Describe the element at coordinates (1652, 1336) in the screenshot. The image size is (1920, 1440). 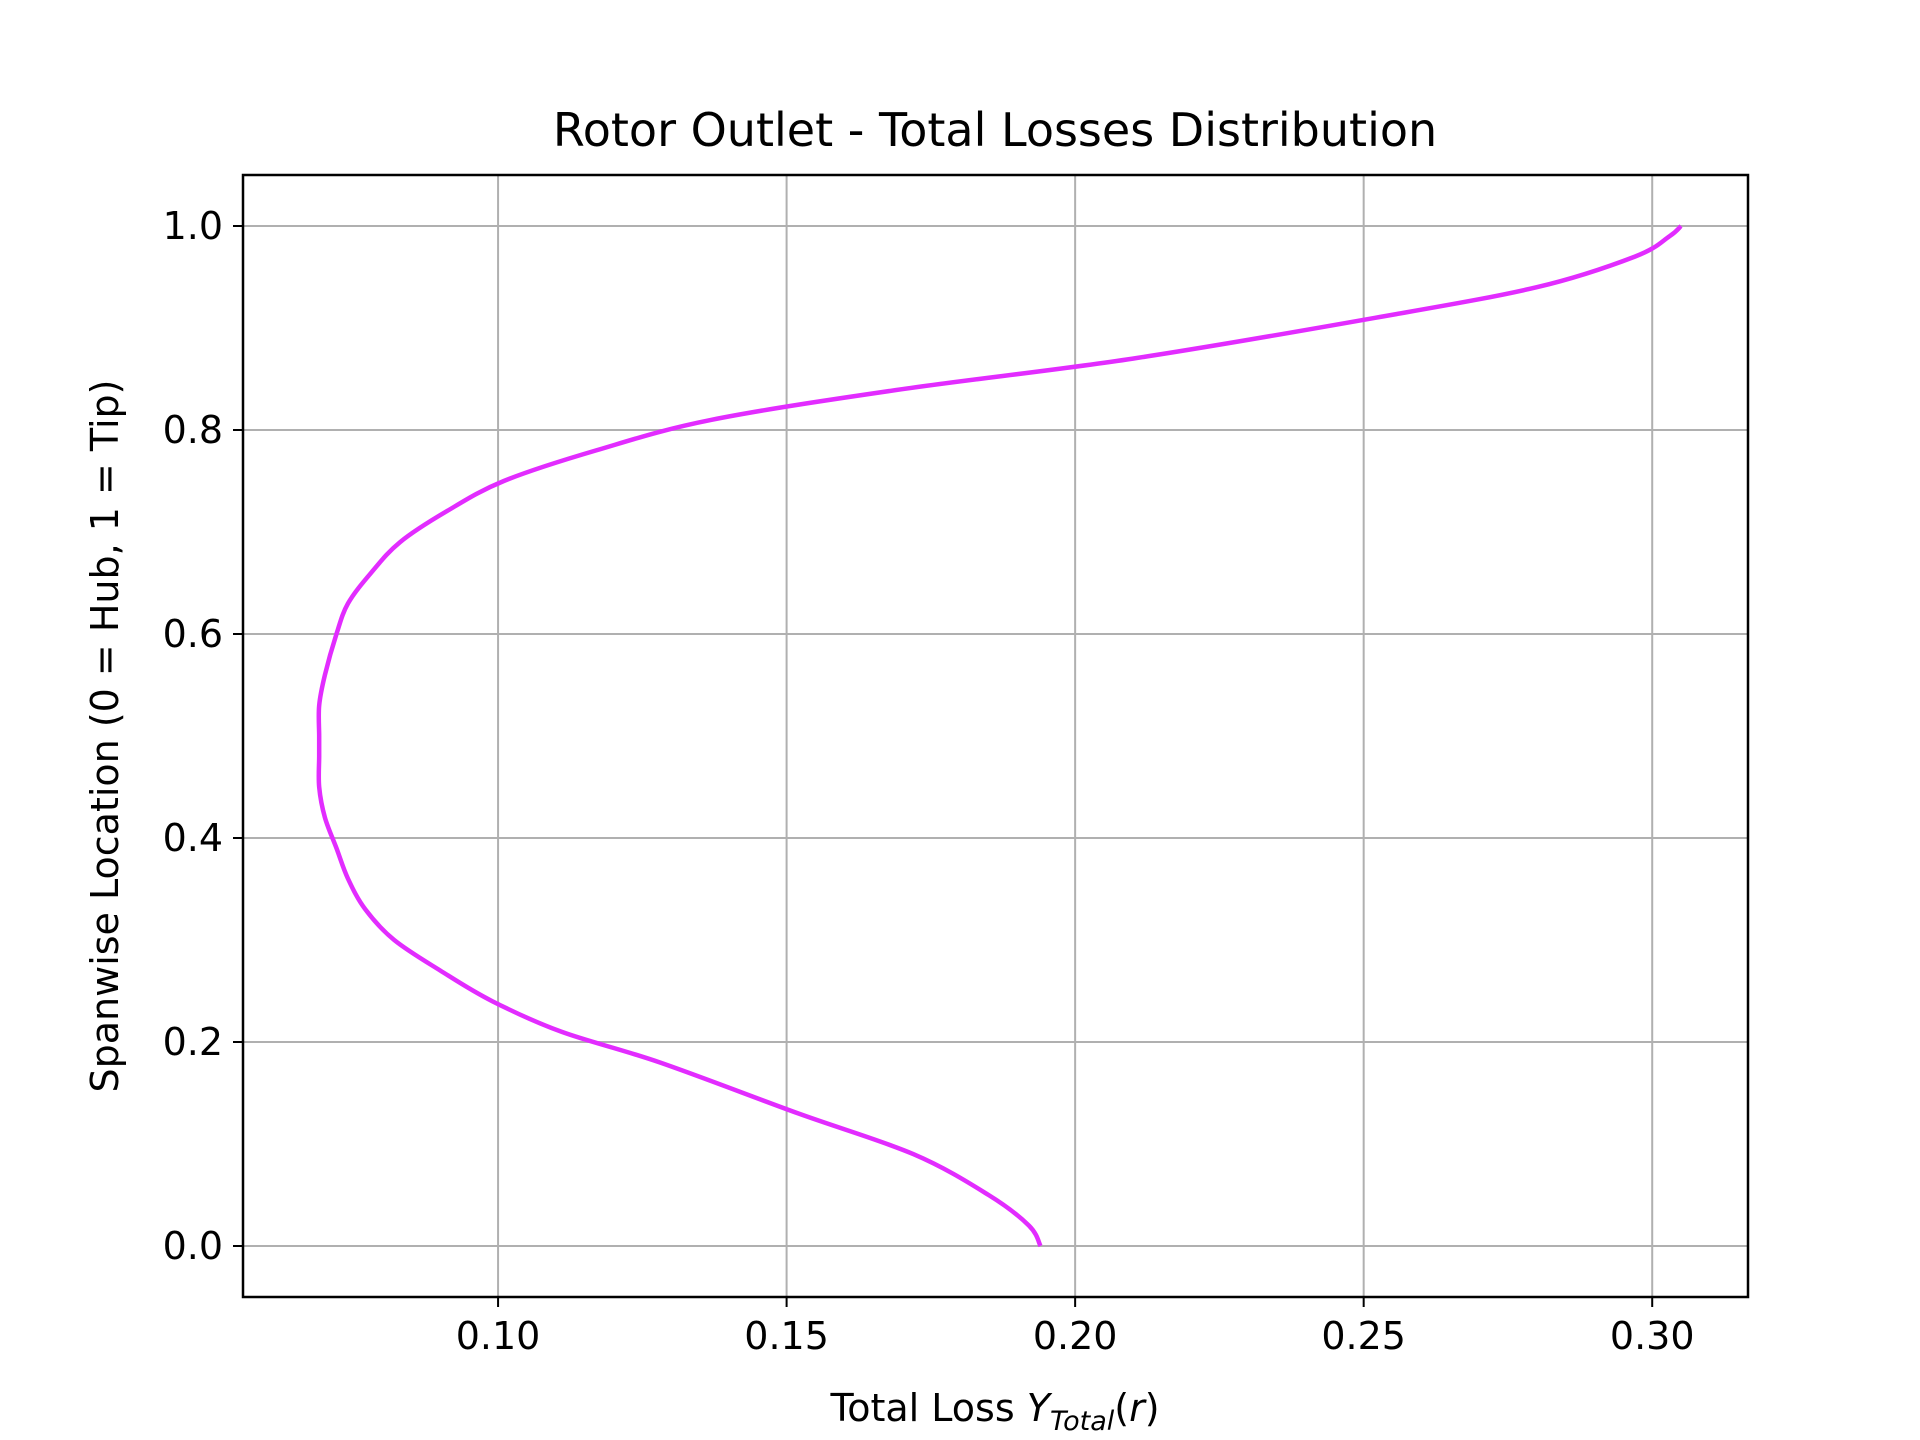
I see `x-tick-label: 0.30` at that location.